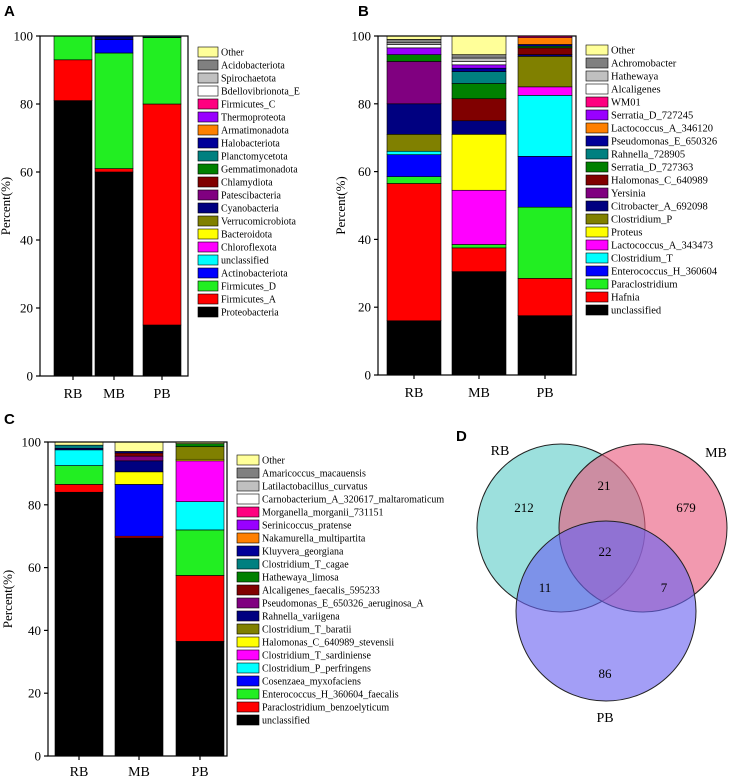 The image size is (735, 778). Describe the element at coordinates (305, 565) in the screenshot. I see `panel-c-legend-label-clostridium-t-cagae: Clostridium_T_cagae` at that location.